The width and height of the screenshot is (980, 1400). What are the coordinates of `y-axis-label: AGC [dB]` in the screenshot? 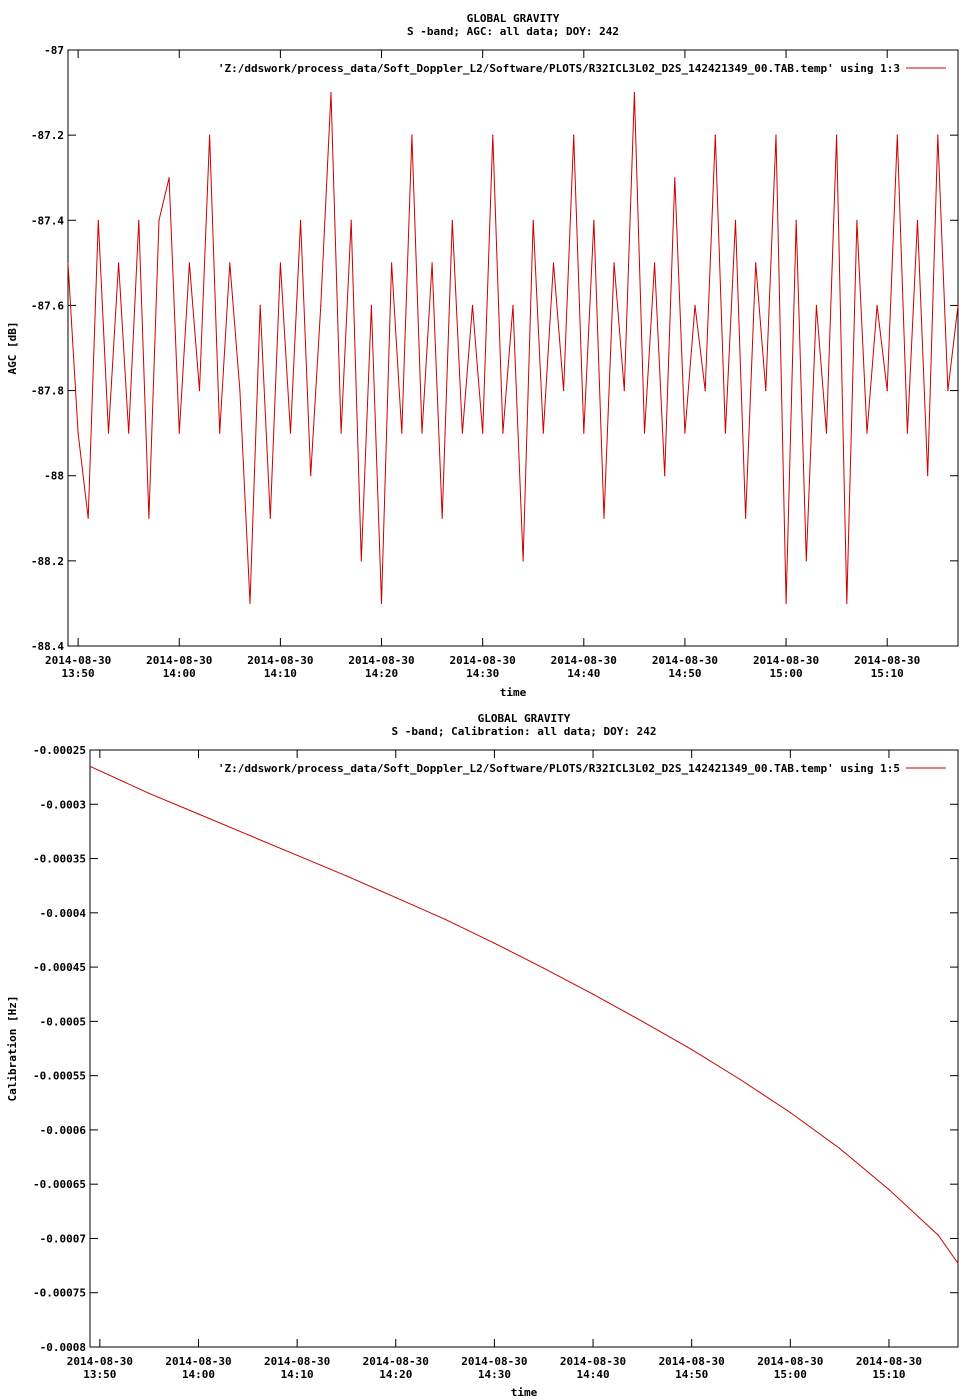 It's located at (12, 348).